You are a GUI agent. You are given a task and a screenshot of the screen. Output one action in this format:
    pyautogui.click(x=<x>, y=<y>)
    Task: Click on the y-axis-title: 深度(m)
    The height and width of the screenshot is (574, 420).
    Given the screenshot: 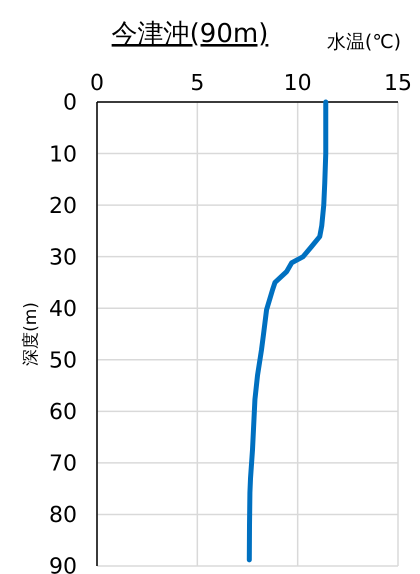 What is the action you would take?
    pyautogui.click(x=31, y=334)
    